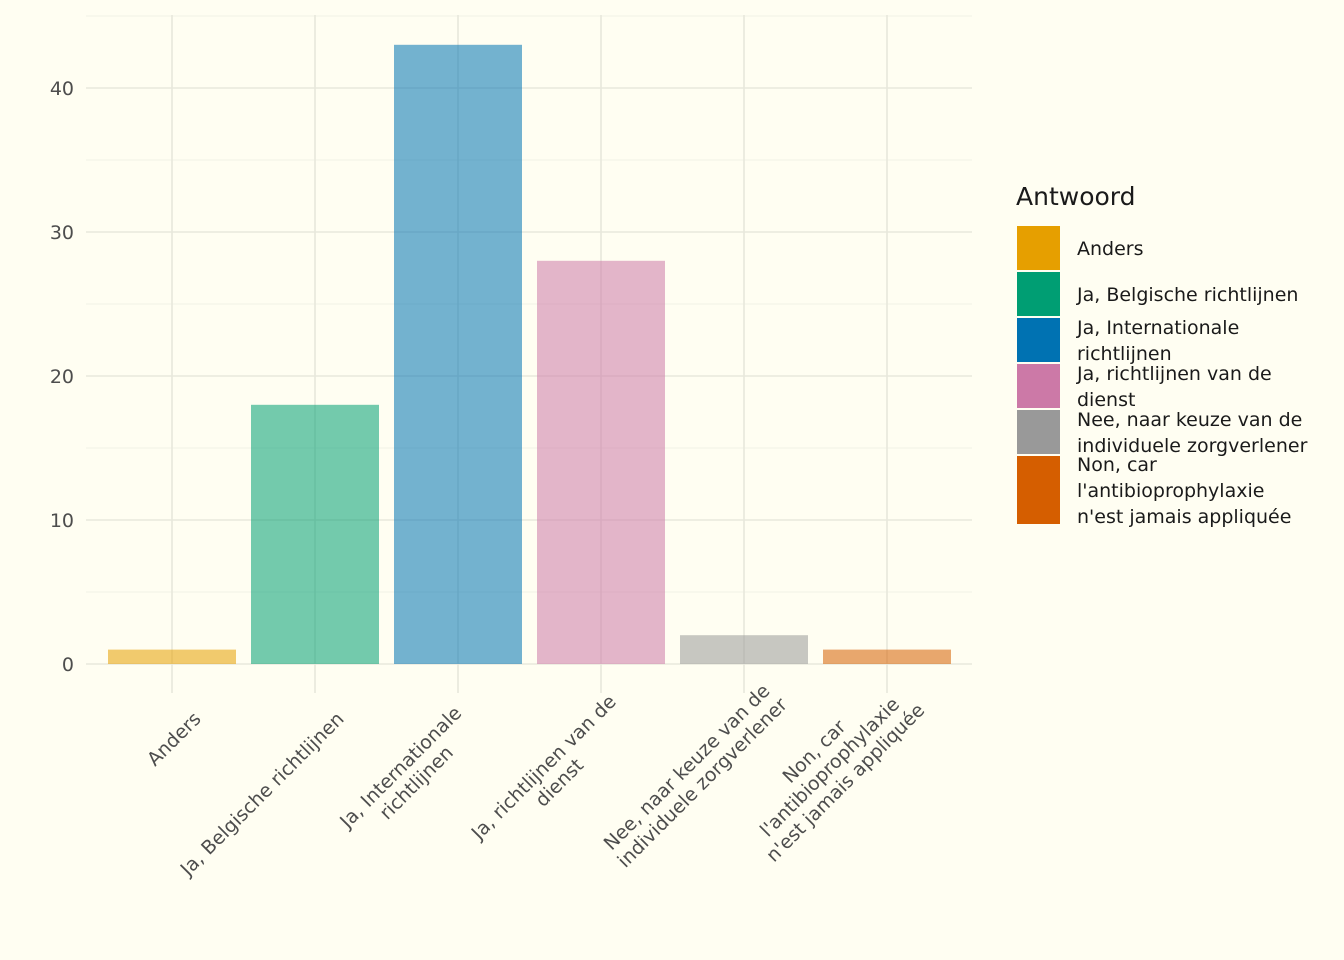 Image resolution: width=1344 pixels, height=960 pixels. I want to click on legend-label: Ja, Internationale, so click(1157, 328).